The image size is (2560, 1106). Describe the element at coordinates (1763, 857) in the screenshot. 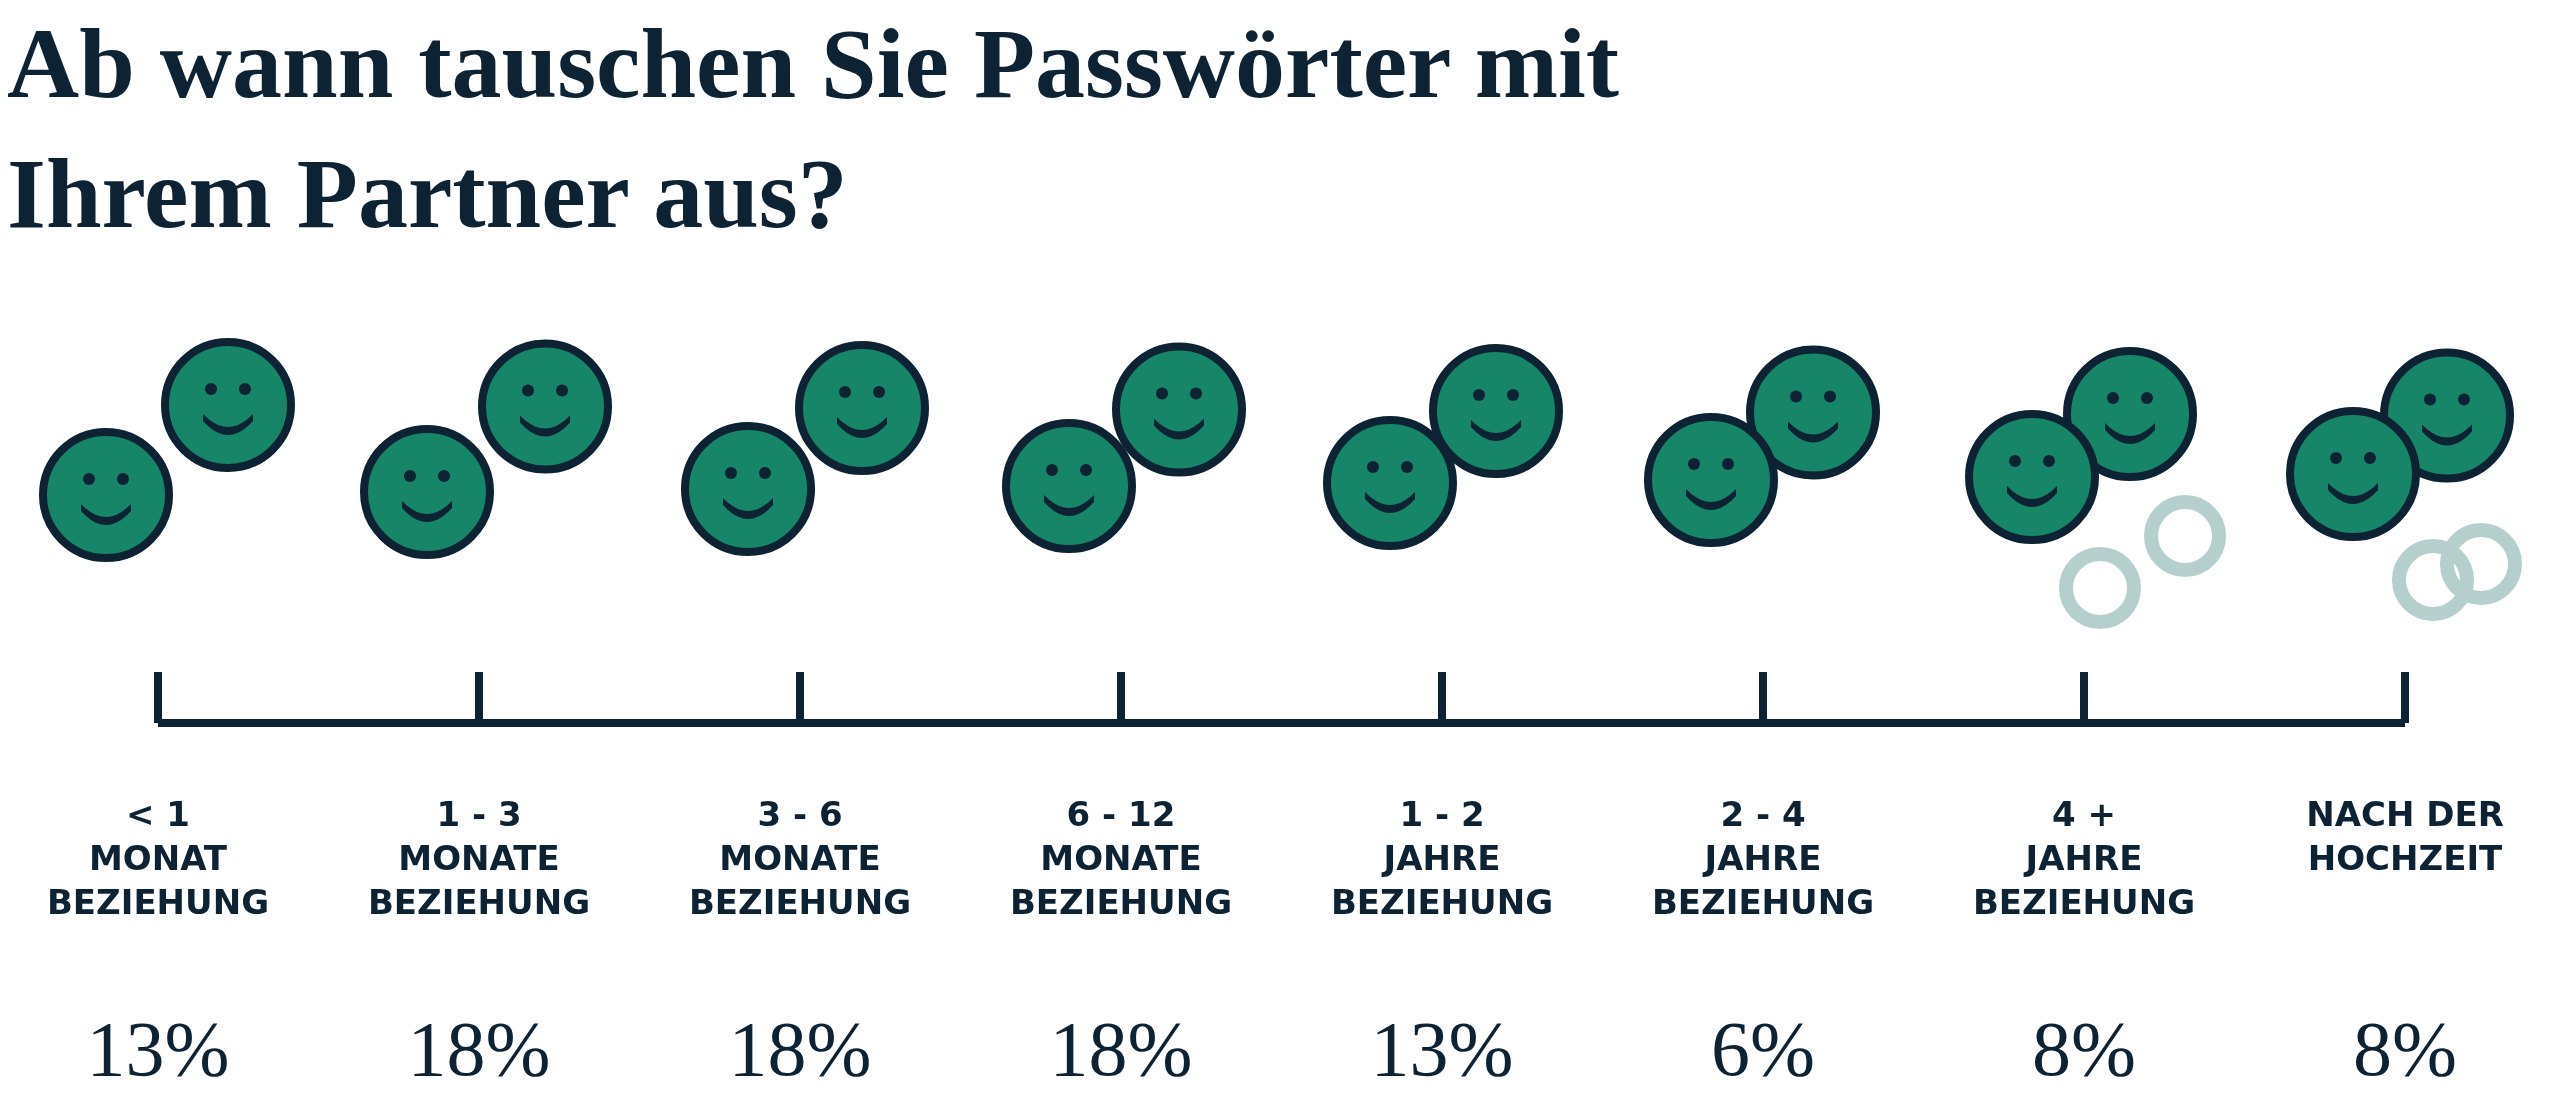

I see `category-label: 2 - 4 JAHRE BEZIEHUNG` at that location.